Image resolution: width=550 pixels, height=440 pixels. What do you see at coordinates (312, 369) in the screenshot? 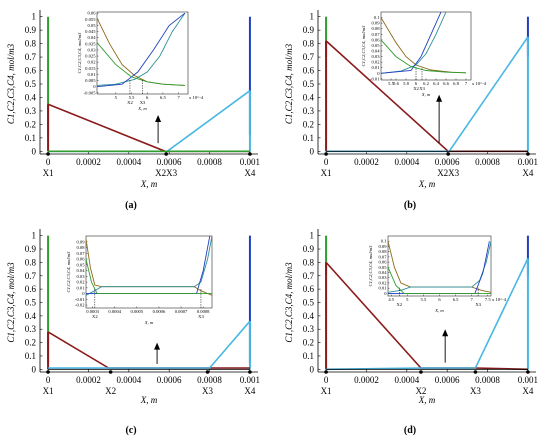
I see `y-tick-label: 0` at bounding box center [312, 369].